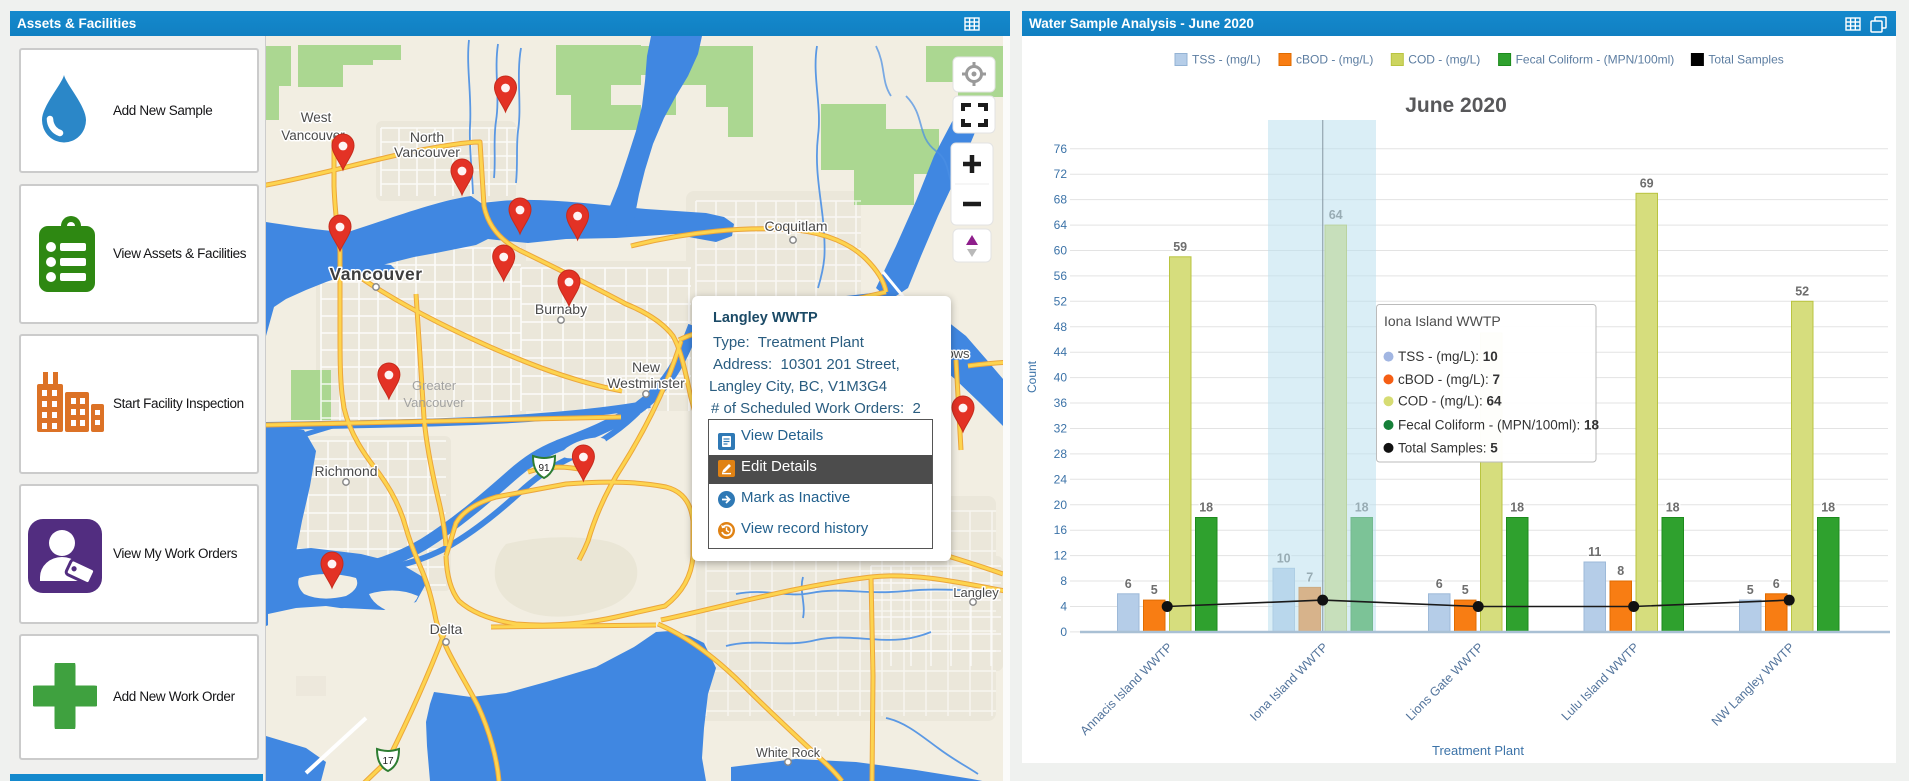 The height and width of the screenshot is (781, 1909). Describe the element at coordinates (1061, 556) in the screenshot. I see `svg-text: 12` at that location.